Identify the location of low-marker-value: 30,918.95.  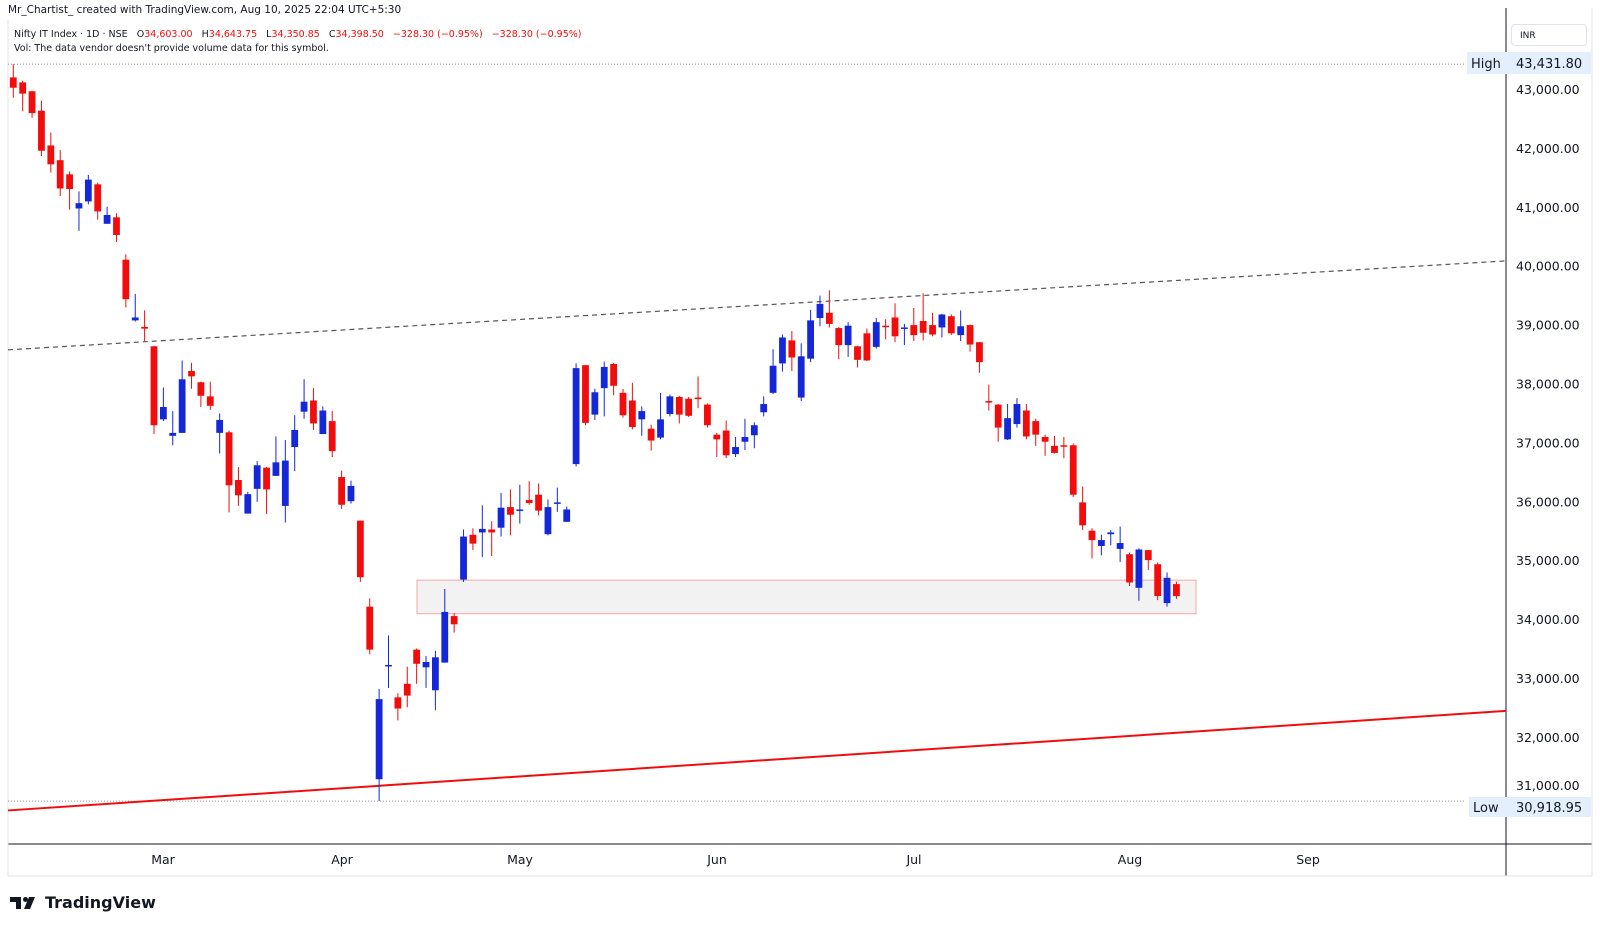
(1549, 808).